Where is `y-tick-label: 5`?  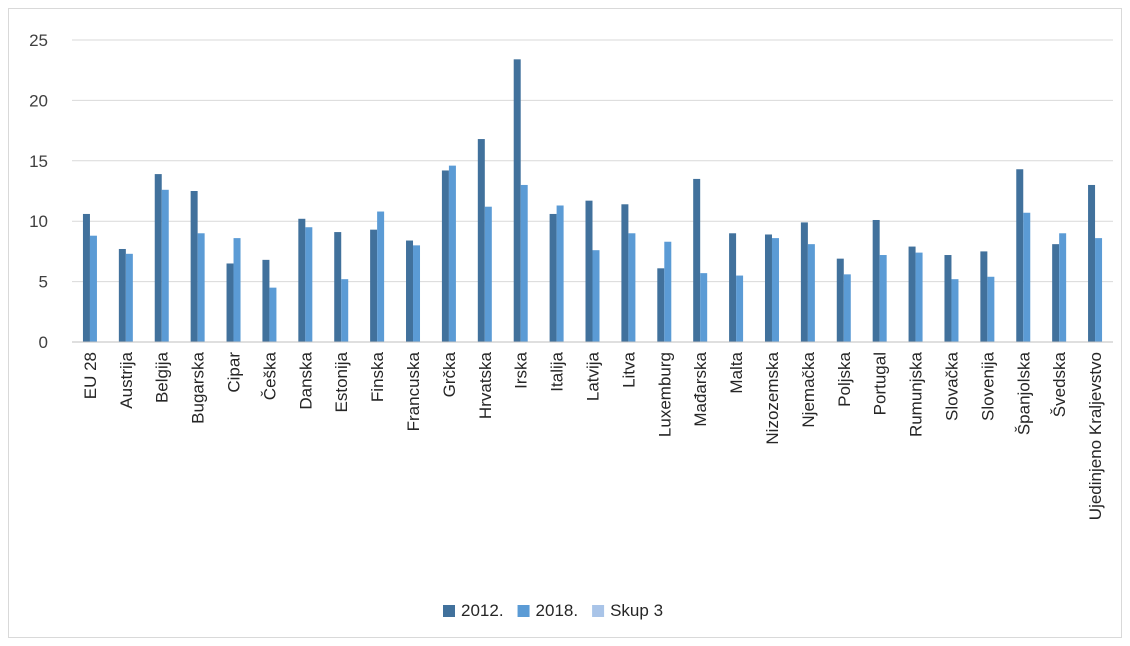
y-tick-label: 5 is located at coordinates (43, 282).